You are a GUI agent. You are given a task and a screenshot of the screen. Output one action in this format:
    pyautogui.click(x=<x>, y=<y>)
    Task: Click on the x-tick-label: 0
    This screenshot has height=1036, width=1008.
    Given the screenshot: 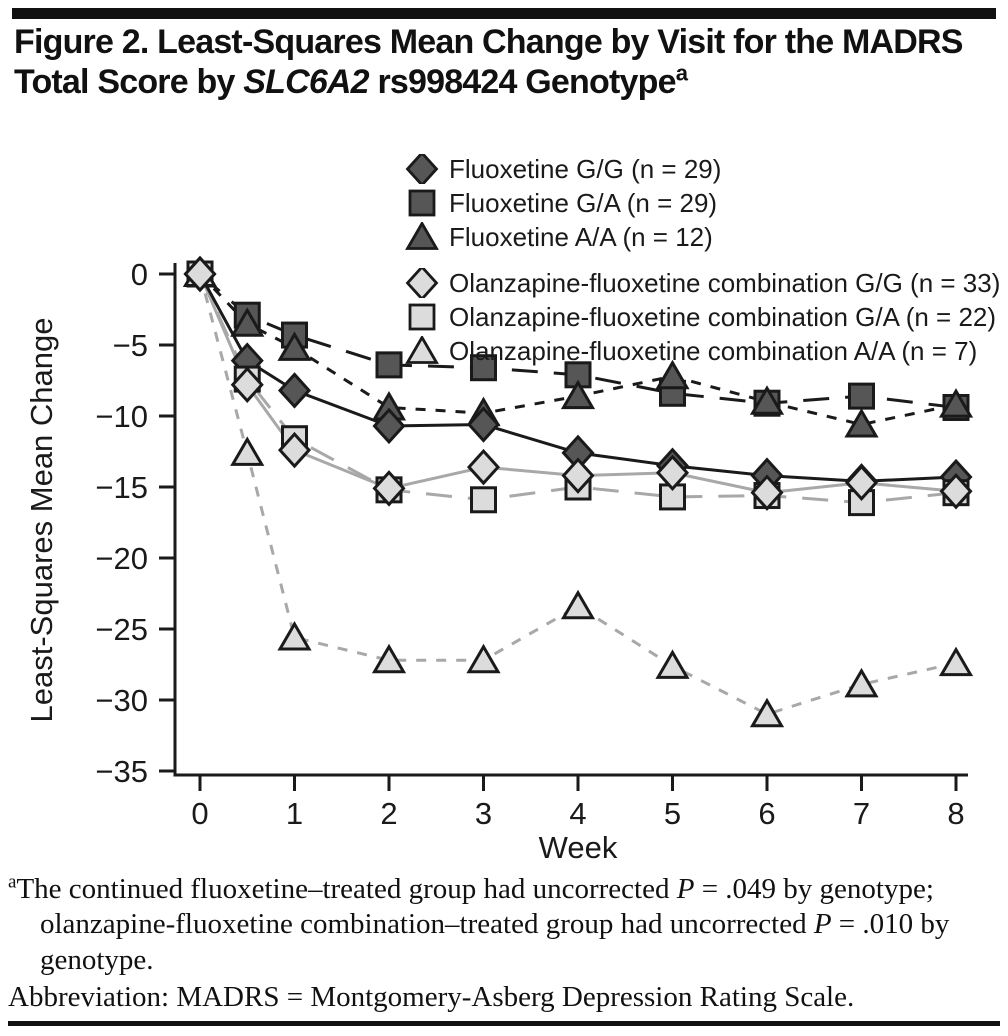 What is the action you would take?
    pyautogui.click(x=199, y=813)
    